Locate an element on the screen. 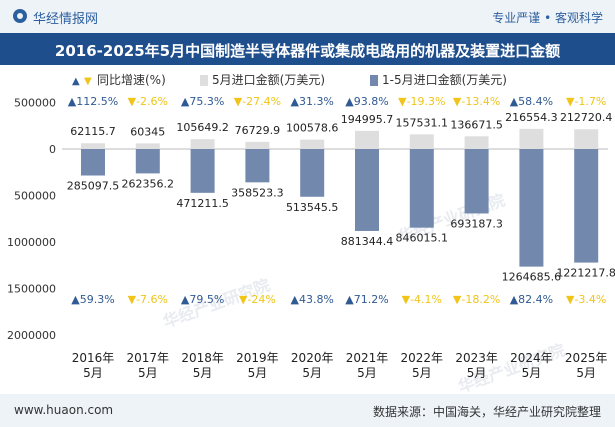  x-category-label: 2021年 5月 is located at coordinates (367, 365).